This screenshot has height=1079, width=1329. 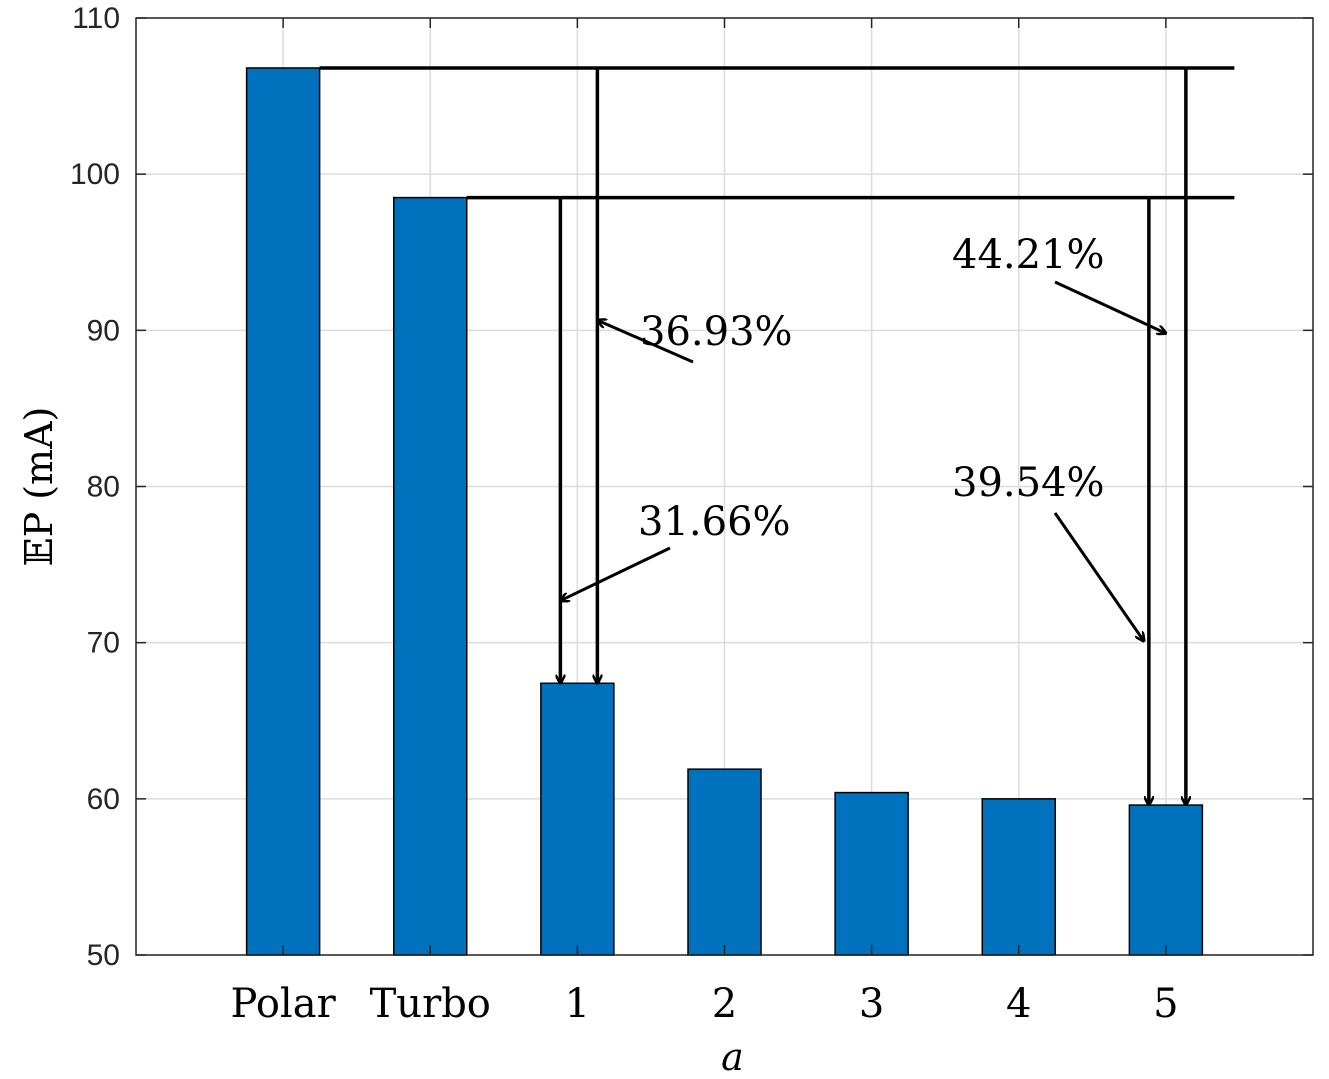 What do you see at coordinates (103, 330) in the screenshot?
I see `y-tick-label: 90` at bounding box center [103, 330].